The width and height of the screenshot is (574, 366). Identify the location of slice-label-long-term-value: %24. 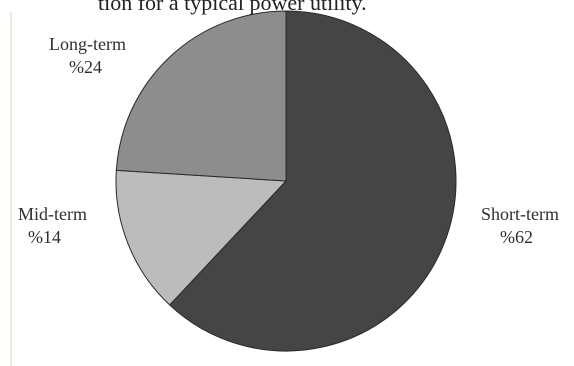
(85, 67).